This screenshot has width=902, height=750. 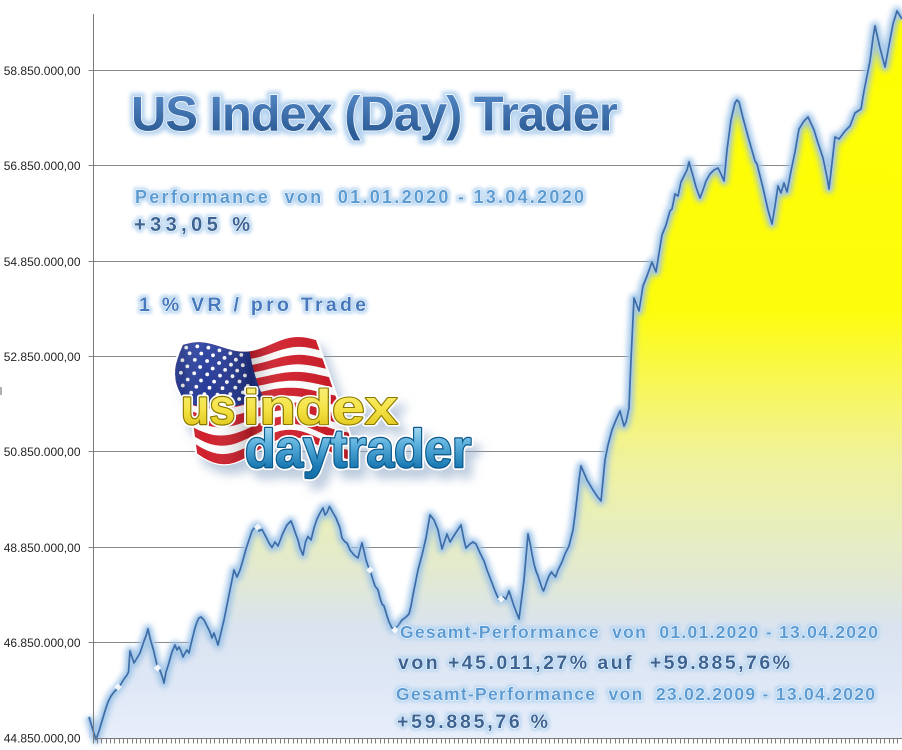 What do you see at coordinates (192, 225) in the screenshot?
I see `svg-text: +33,05 %` at bounding box center [192, 225].